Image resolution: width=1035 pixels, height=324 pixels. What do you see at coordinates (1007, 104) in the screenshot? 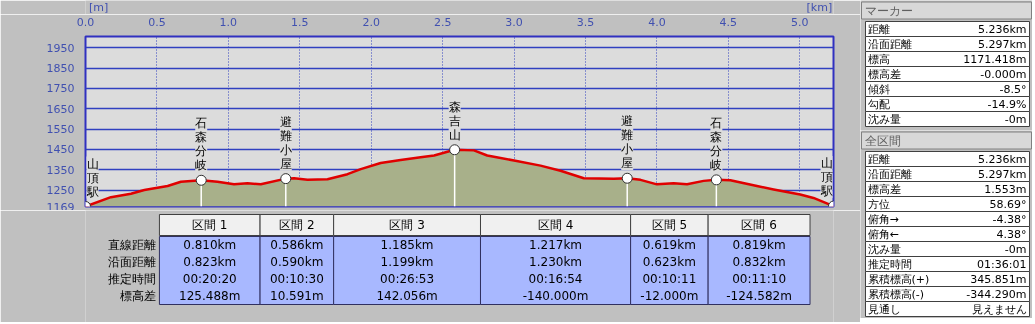
I see `text: -14.9%` at bounding box center [1007, 104].